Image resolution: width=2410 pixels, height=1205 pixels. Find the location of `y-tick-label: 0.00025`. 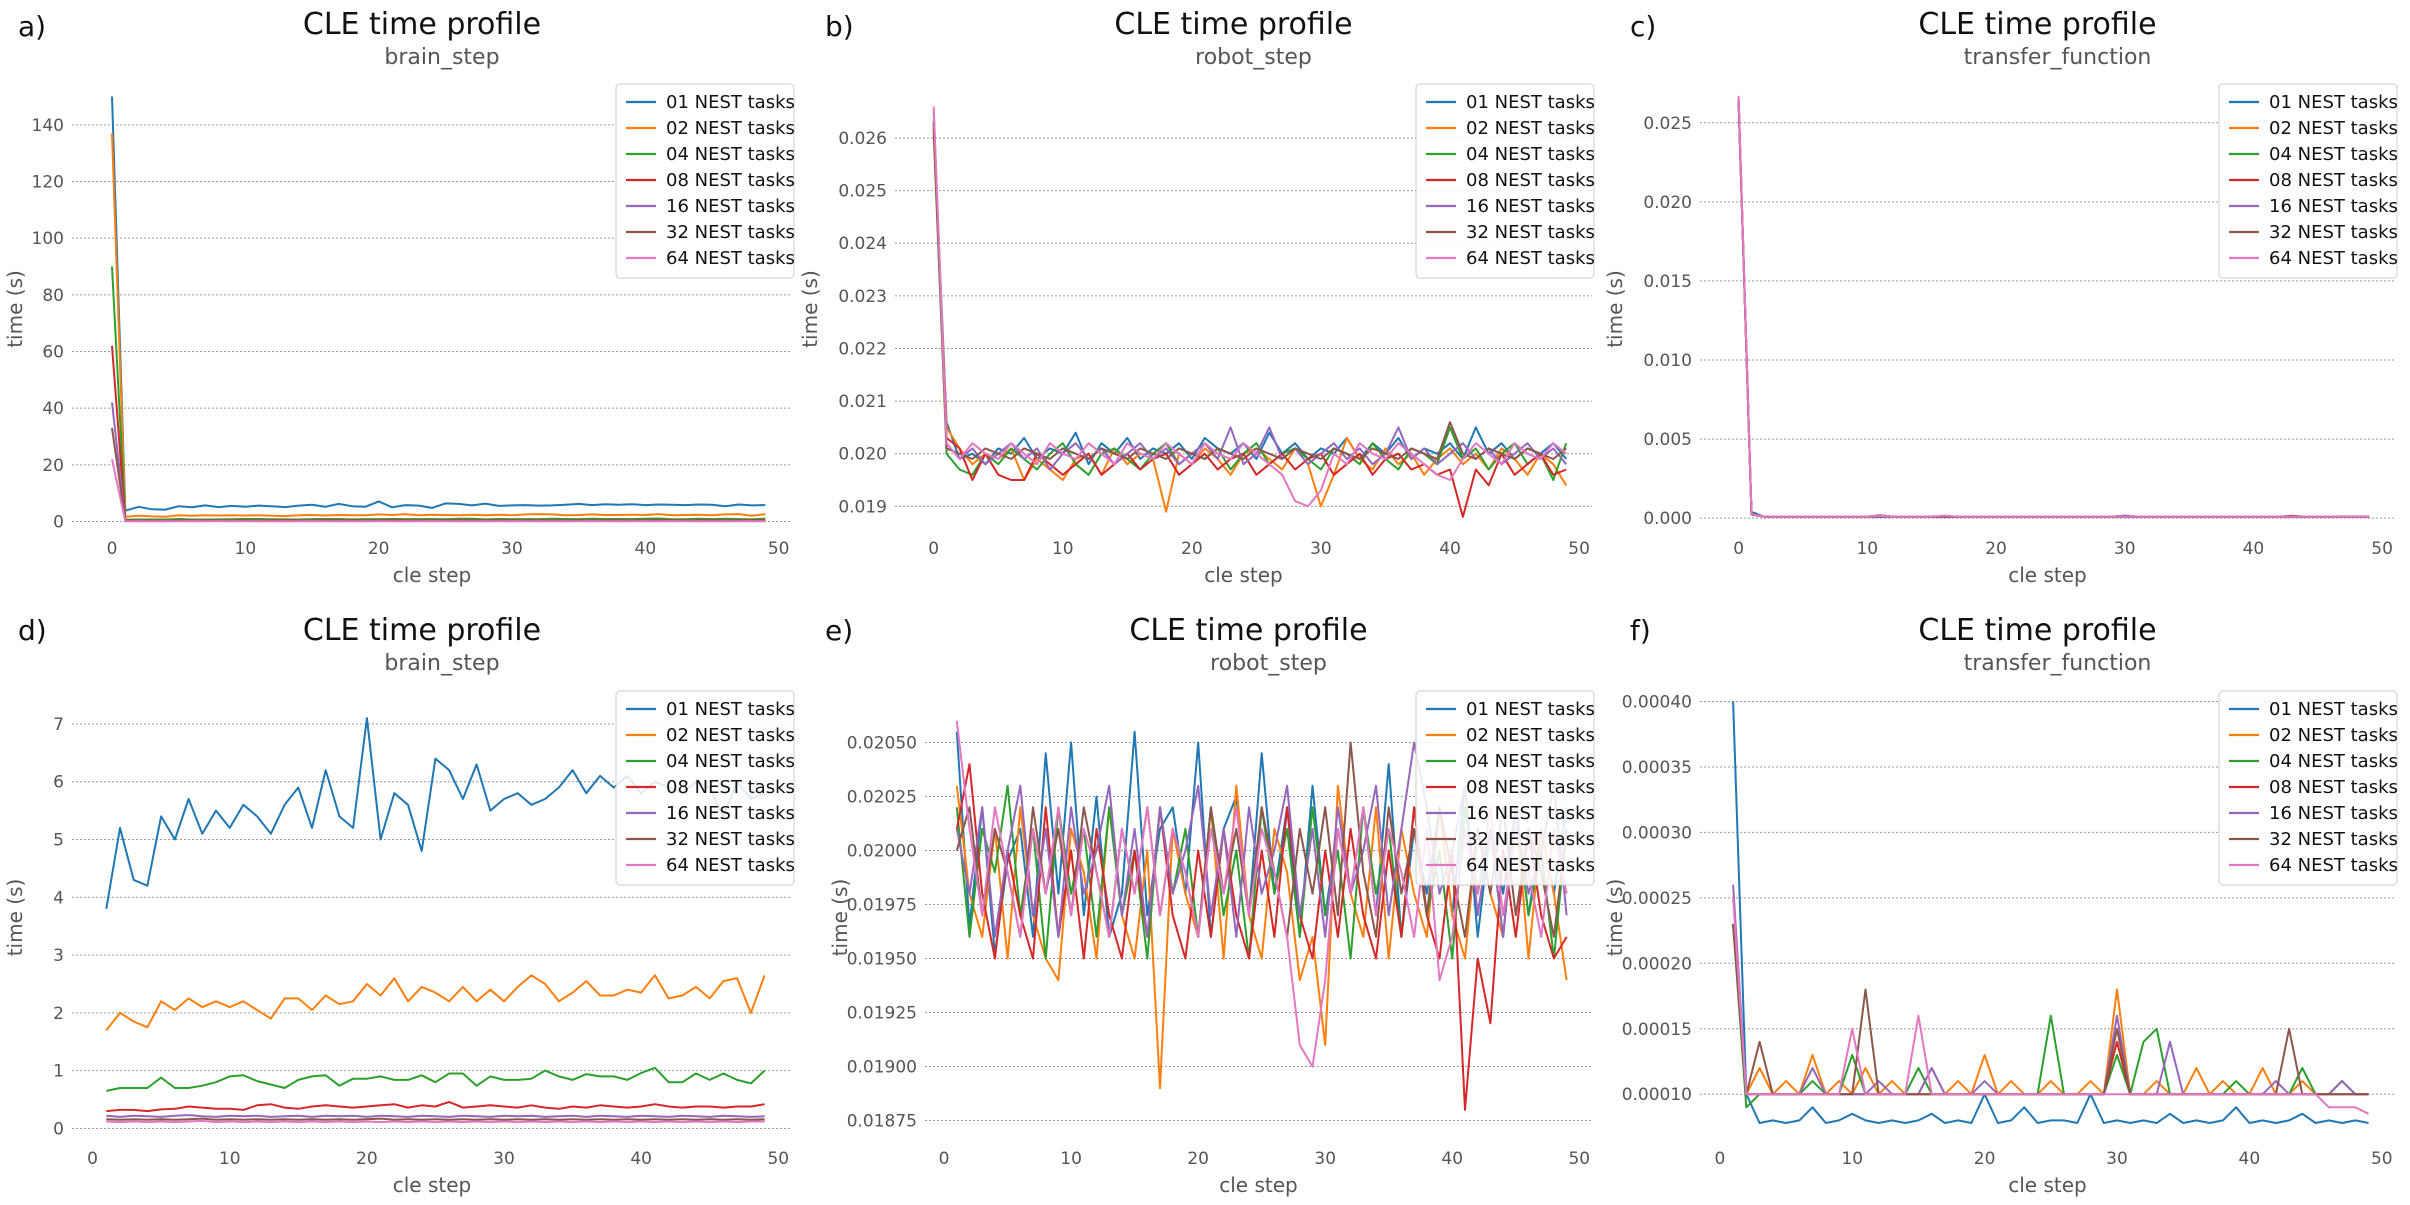

y-tick-label: 0.00025 is located at coordinates (1657, 899).